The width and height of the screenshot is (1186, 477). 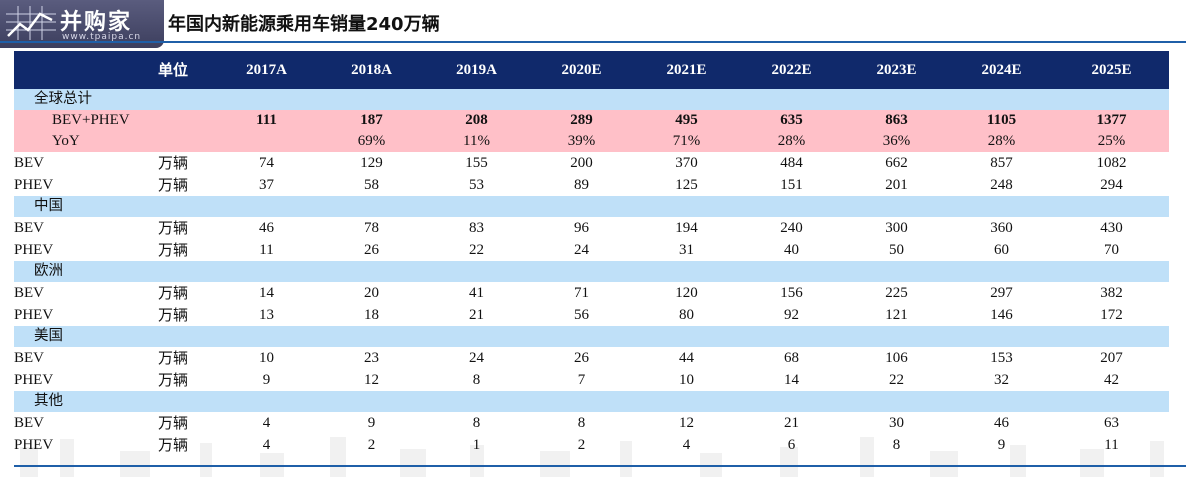 I want to click on header-year: 2017A, so click(x=266, y=70).